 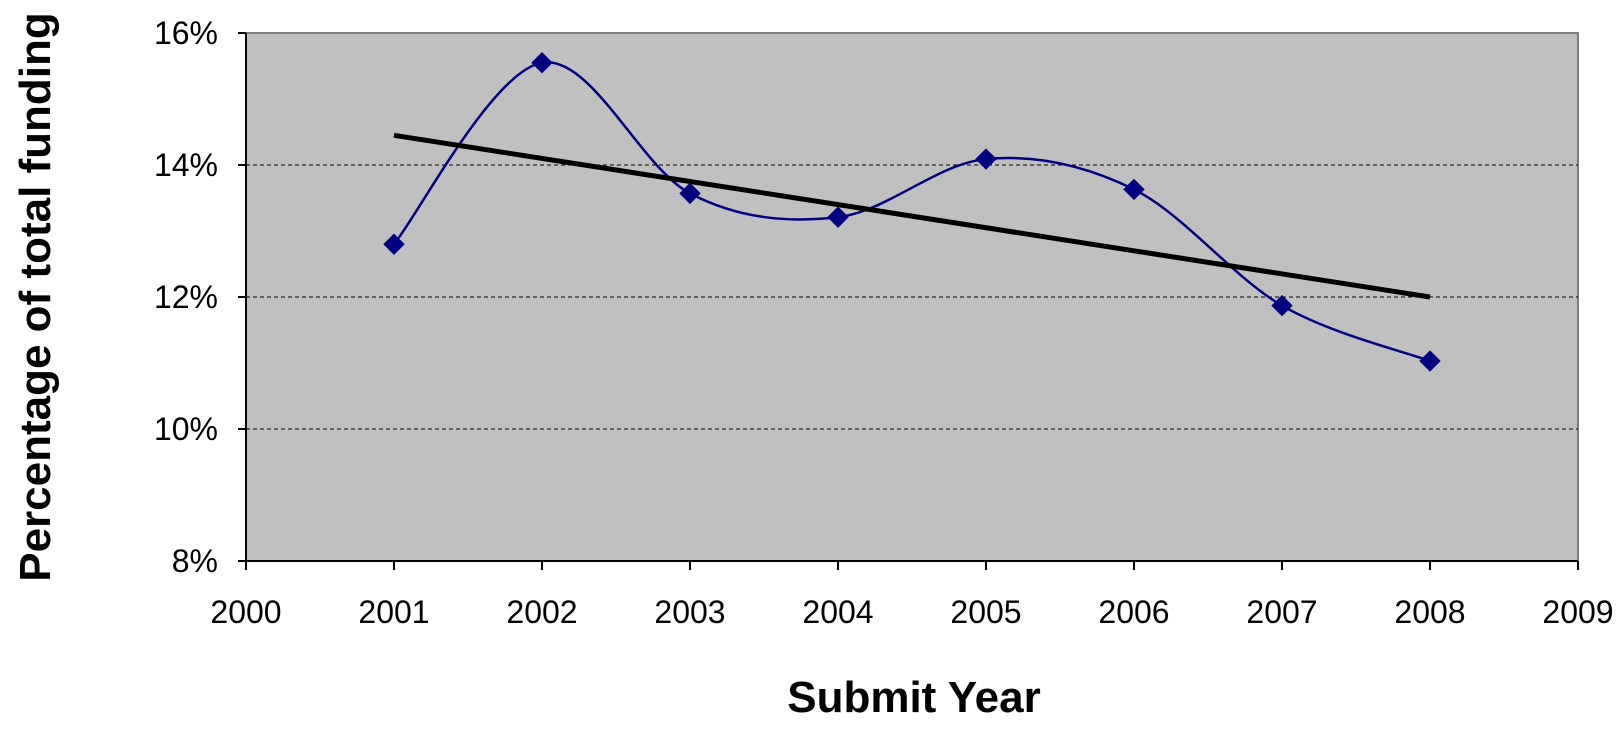 I want to click on y-axis-title: Percentage of total funding, so click(x=35, y=297).